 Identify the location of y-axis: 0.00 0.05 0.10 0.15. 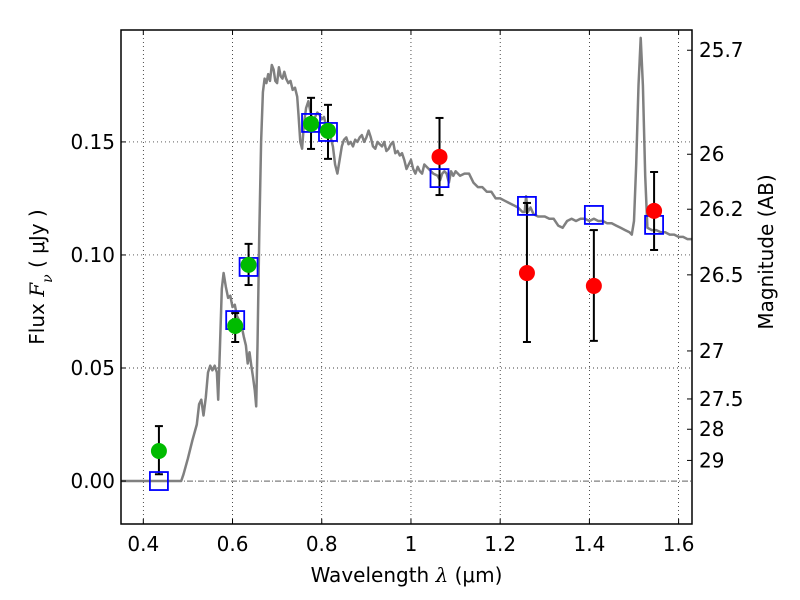
(98, 311).